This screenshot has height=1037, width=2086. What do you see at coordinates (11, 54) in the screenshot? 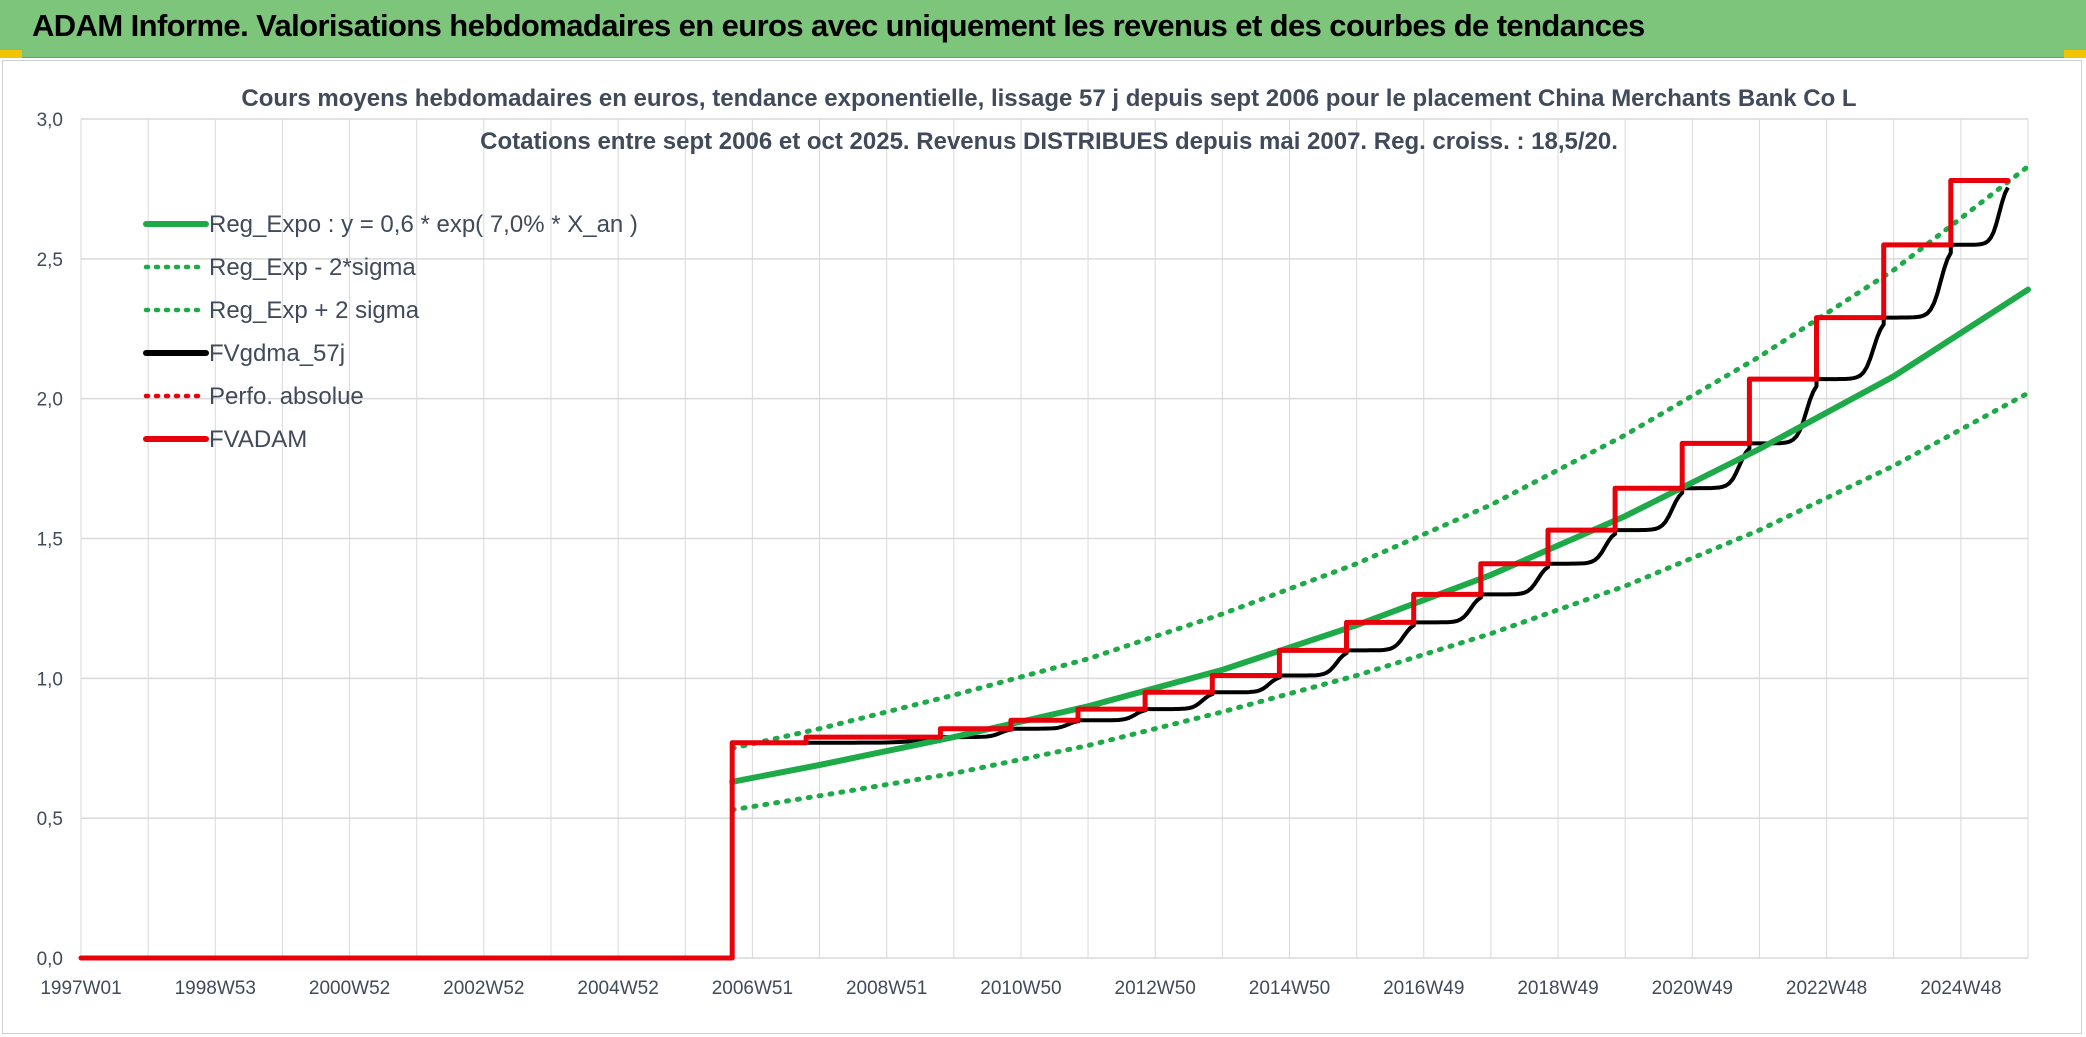
I see `corner-accent-left` at bounding box center [11, 54].